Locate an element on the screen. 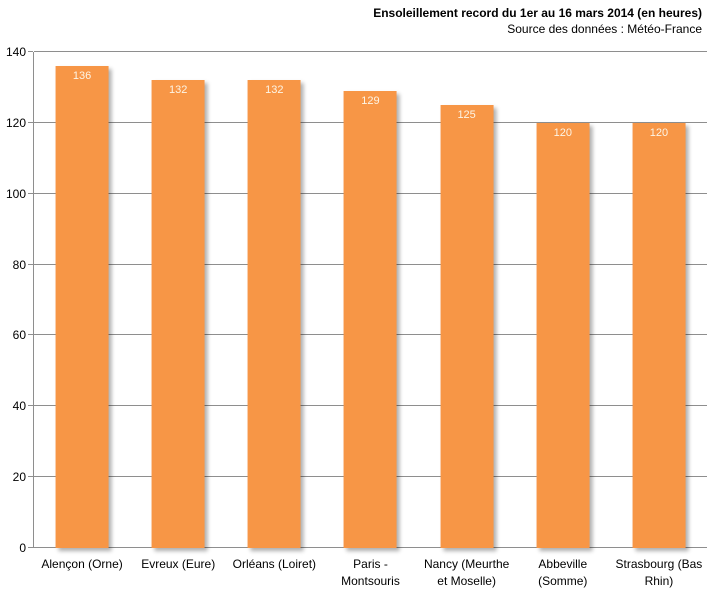  bar-slot: 125 is located at coordinates (467, 300).